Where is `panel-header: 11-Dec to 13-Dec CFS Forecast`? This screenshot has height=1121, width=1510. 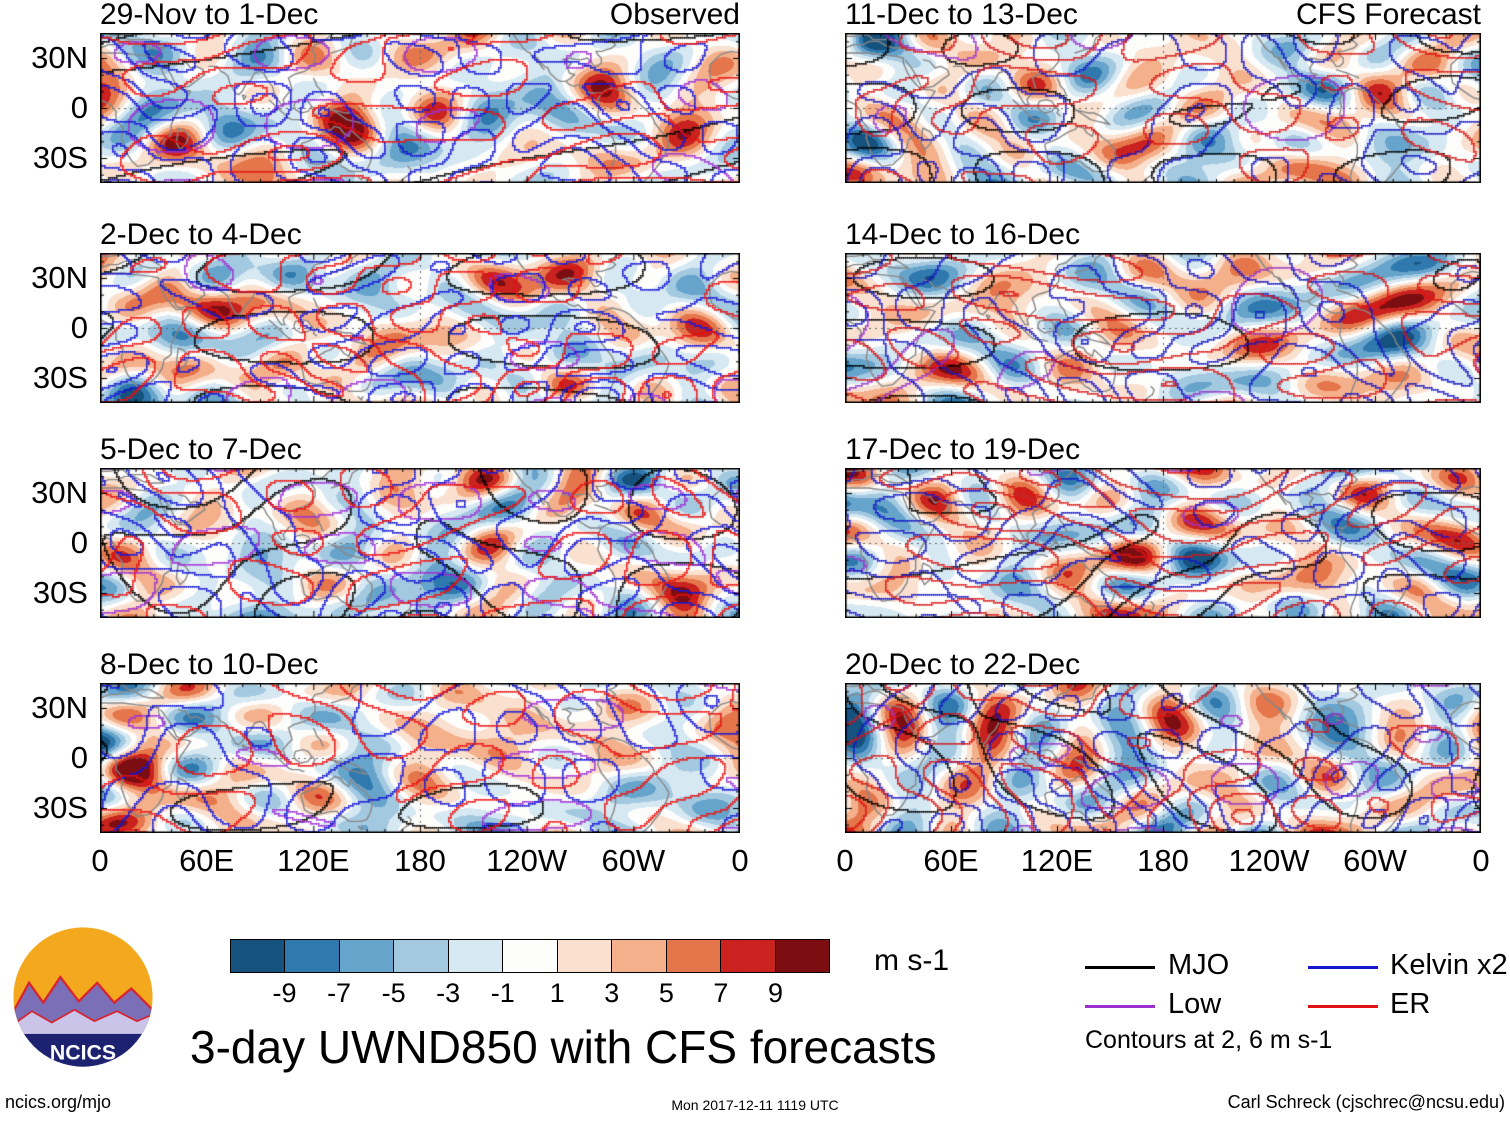 panel-header: 11-Dec to 13-Dec CFS Forecast is located at coordinates (1163, 15).